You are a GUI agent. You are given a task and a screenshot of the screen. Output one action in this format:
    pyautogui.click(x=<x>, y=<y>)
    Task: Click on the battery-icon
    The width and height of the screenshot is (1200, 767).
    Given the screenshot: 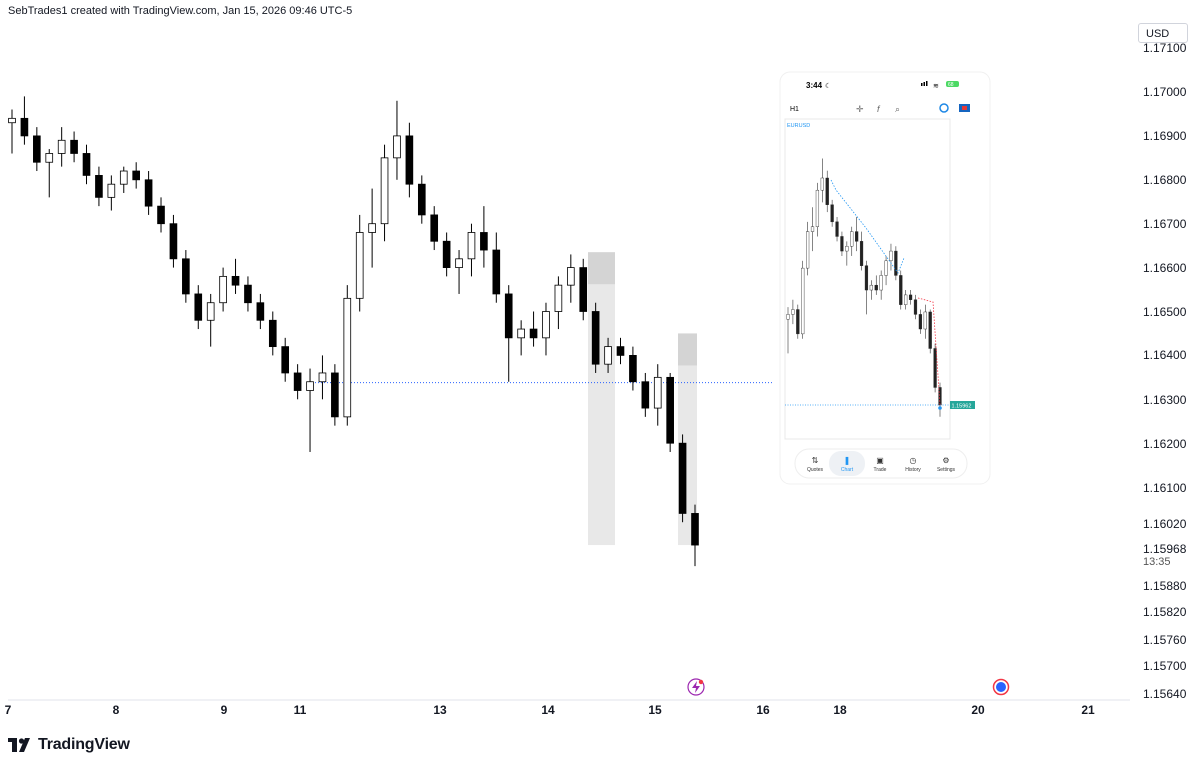 What is the action you would take?
    pyautogui.click(x=952, y=84)
    